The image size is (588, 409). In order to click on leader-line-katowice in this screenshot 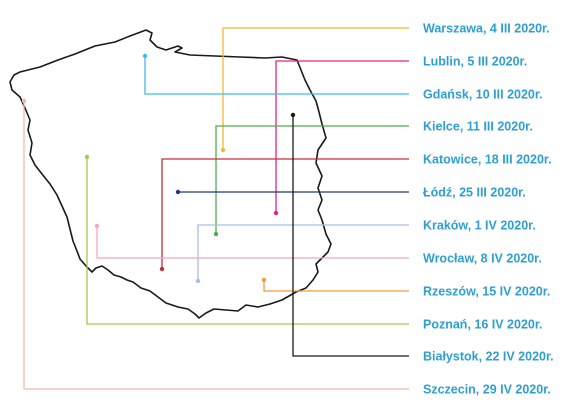, I will do `click(285, 213)`.